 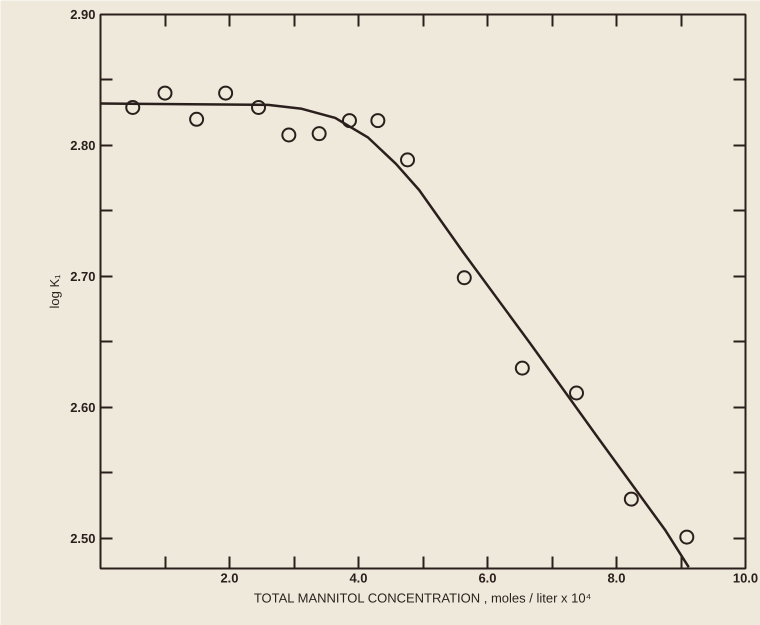 I want to click on y-tick-label: 2.50, so click(x=83, y=538).